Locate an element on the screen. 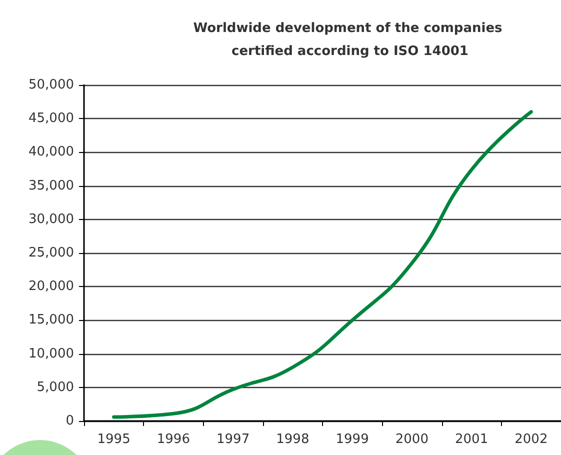 The width and height of the screenshot is (561, 455). x-tick-label: 1999 is located at coordinates (352, 439).